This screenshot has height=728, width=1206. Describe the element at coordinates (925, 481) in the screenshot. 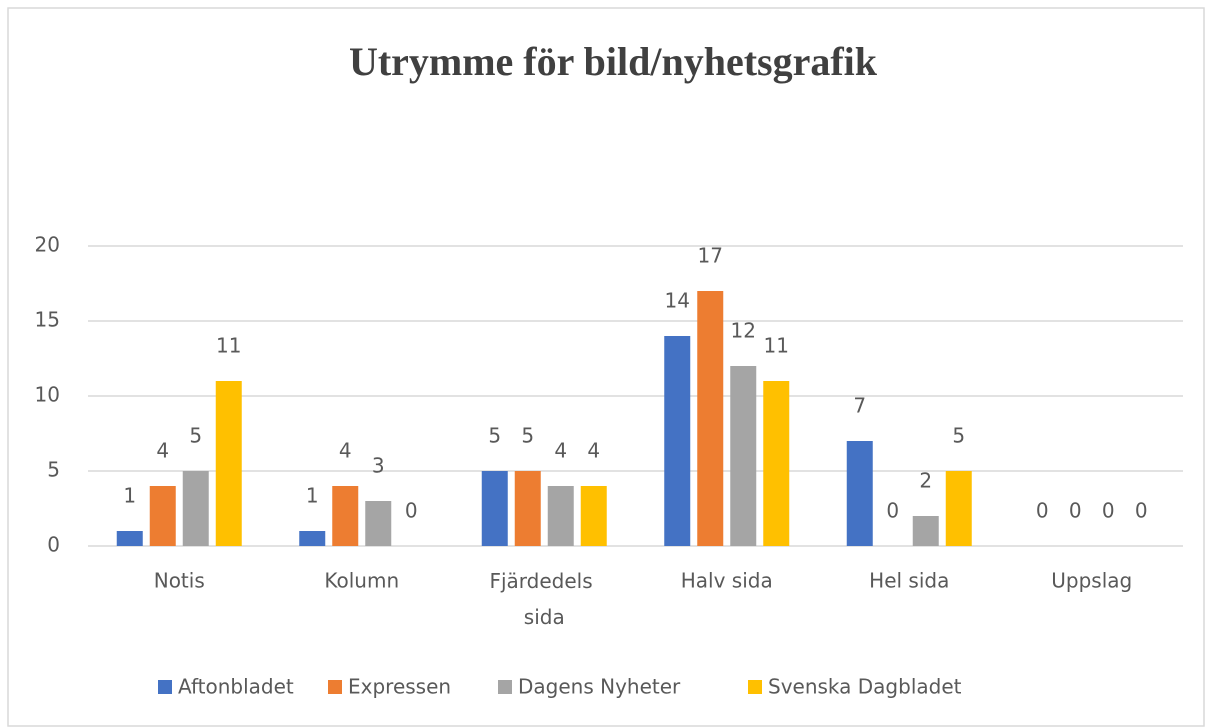

I see `data-label: 2` at that location.